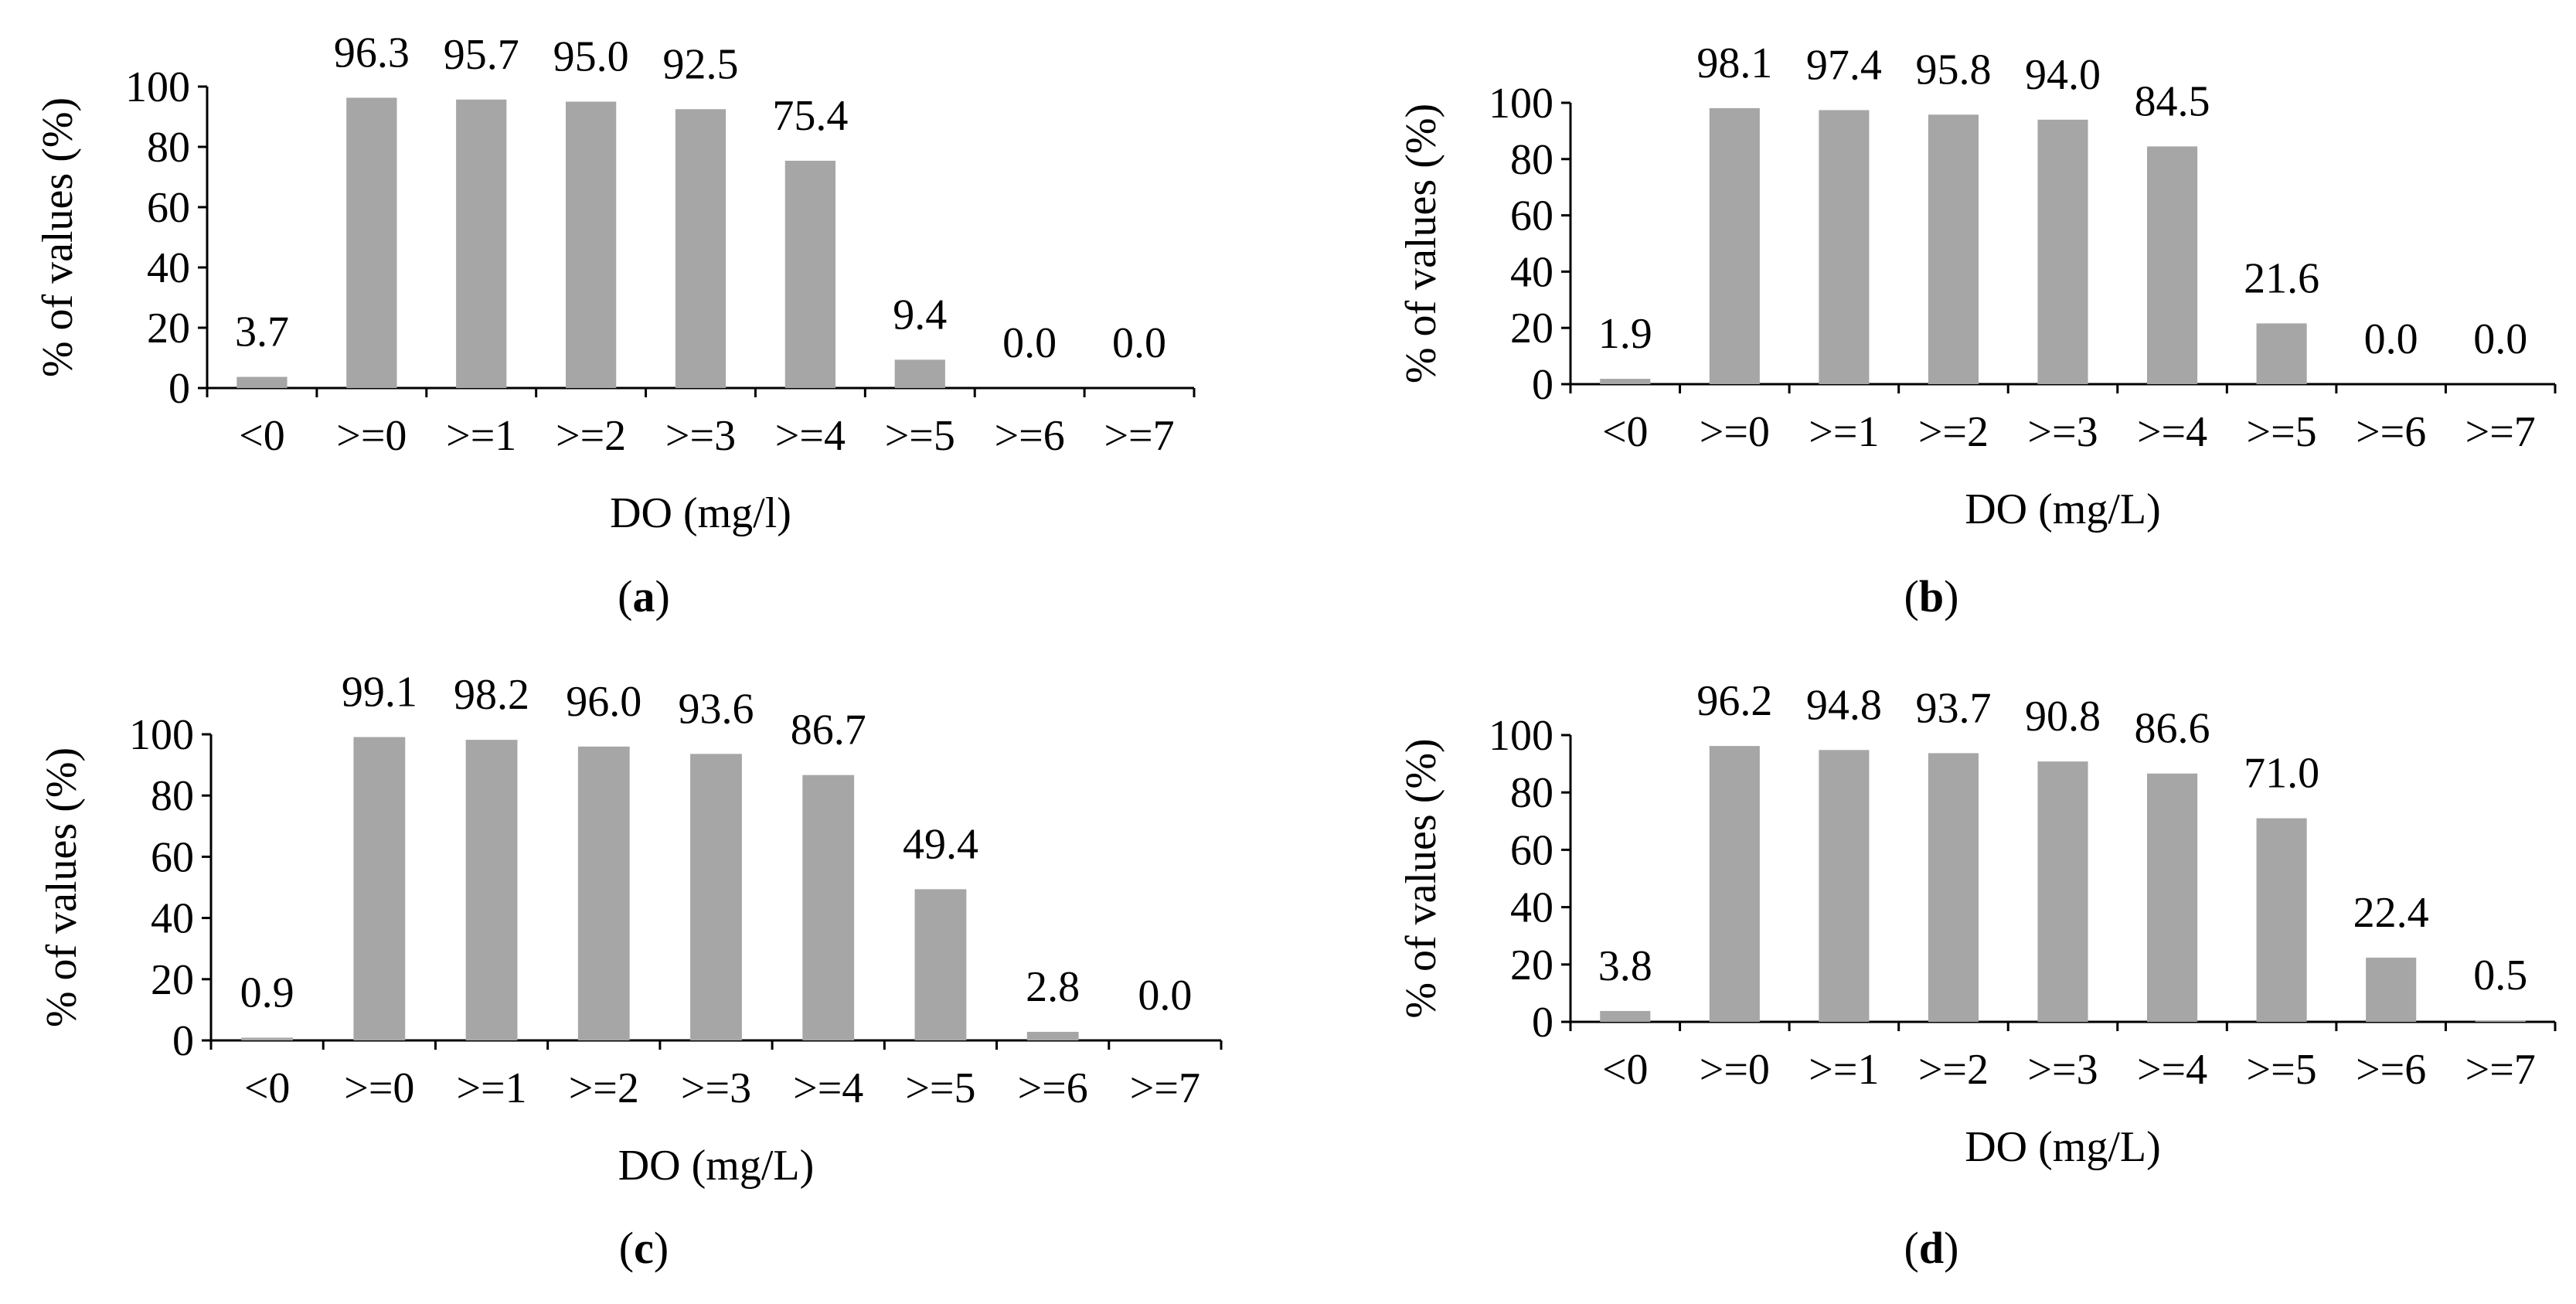  I want to click on caption-label: a, so click(643, 596).